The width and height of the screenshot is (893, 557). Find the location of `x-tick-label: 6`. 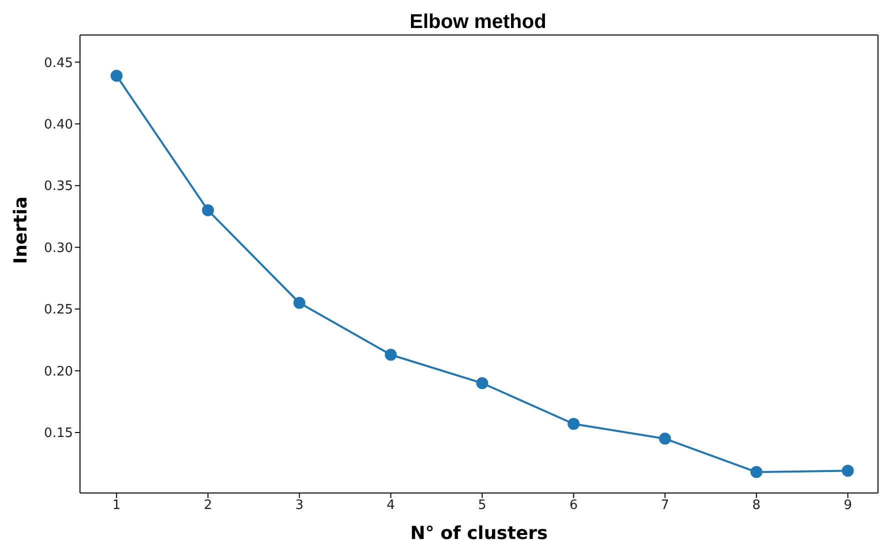

x-tick-label: 6 is located at coordinates (573, 506).